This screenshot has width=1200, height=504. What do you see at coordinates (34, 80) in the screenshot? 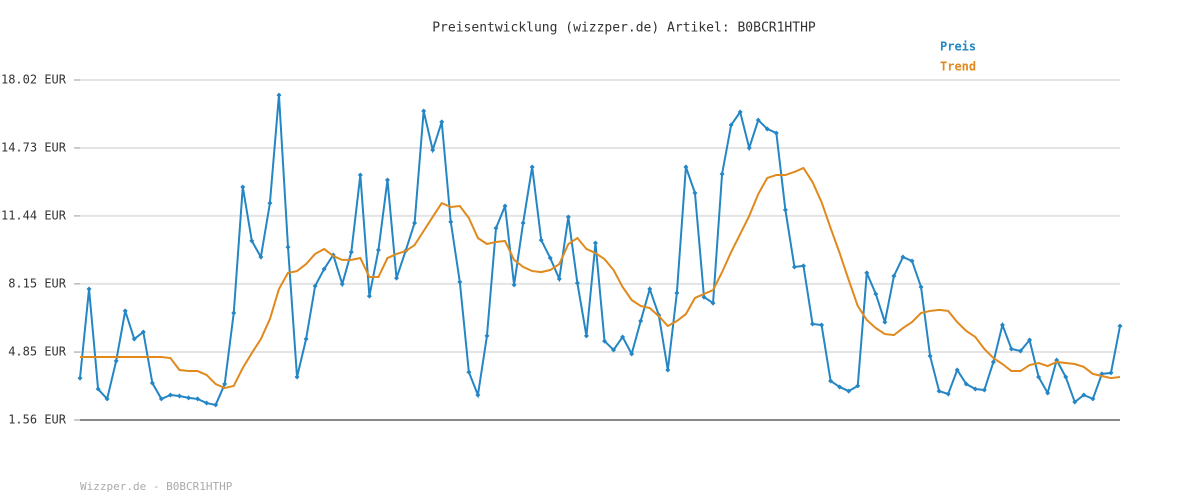
I see `y-tick-label: 18.02 EUR` at bounding box center [34, 80].